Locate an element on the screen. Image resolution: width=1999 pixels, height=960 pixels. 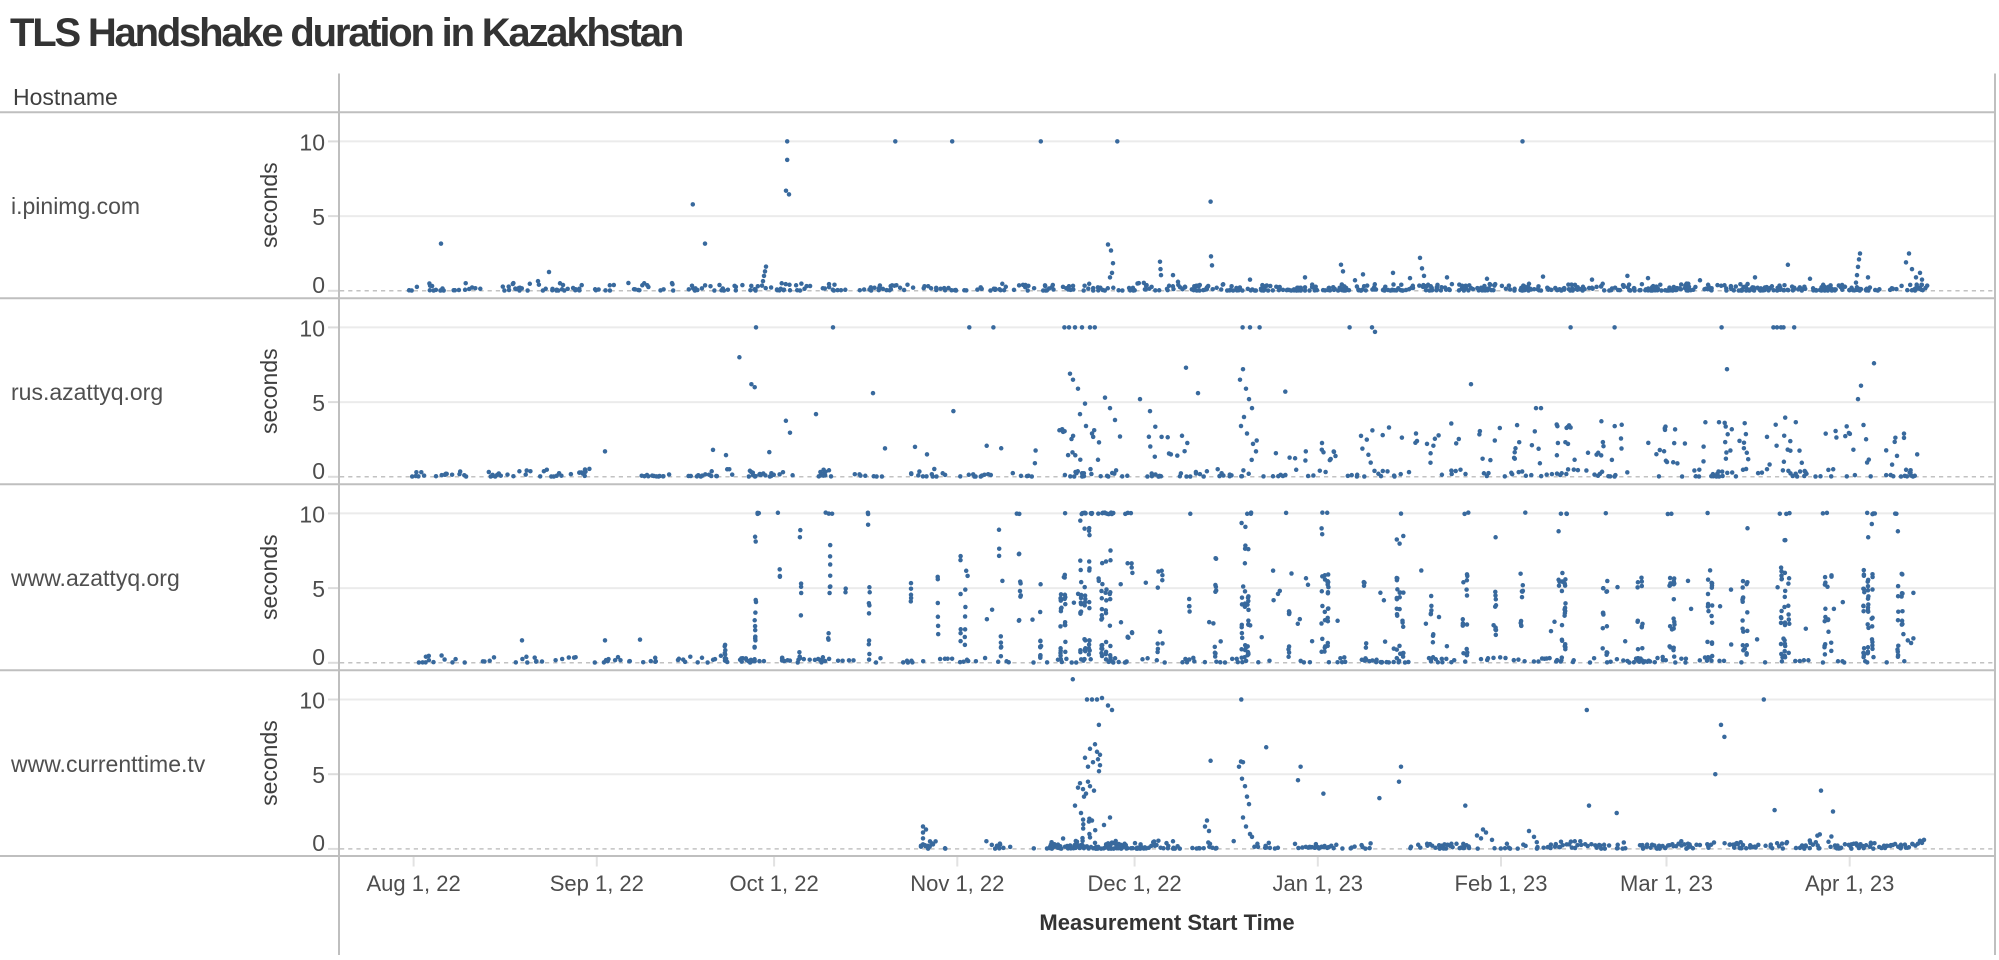
svg-text: i.pinimg.com is located at coordinates (75, 206).